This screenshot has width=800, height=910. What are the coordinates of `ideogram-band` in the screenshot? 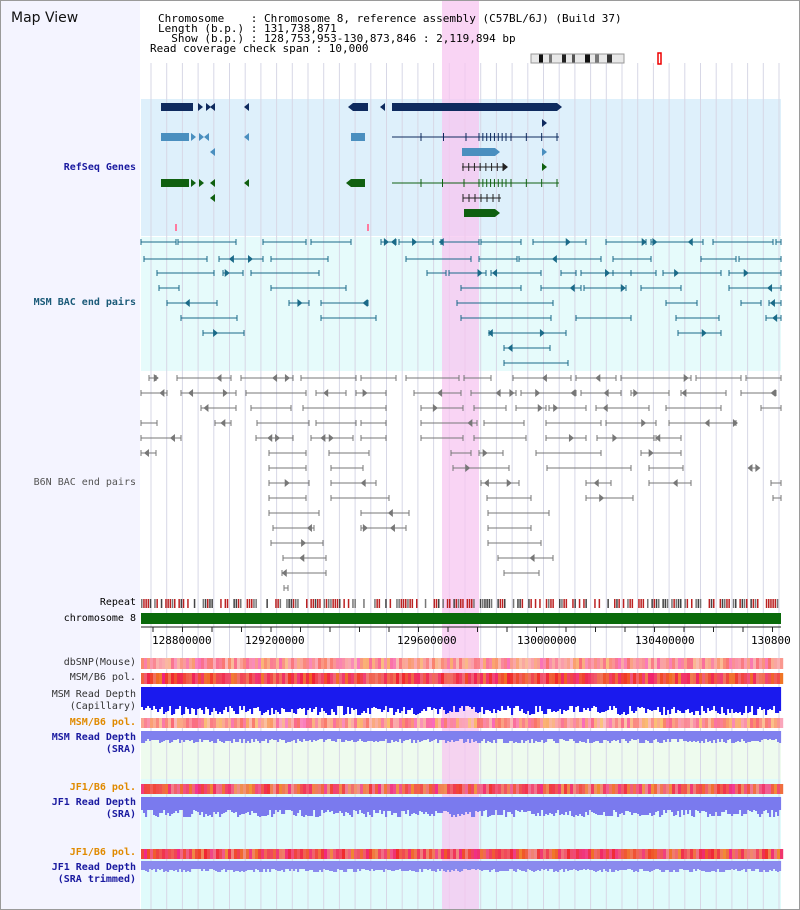 It's located at (573, 58).